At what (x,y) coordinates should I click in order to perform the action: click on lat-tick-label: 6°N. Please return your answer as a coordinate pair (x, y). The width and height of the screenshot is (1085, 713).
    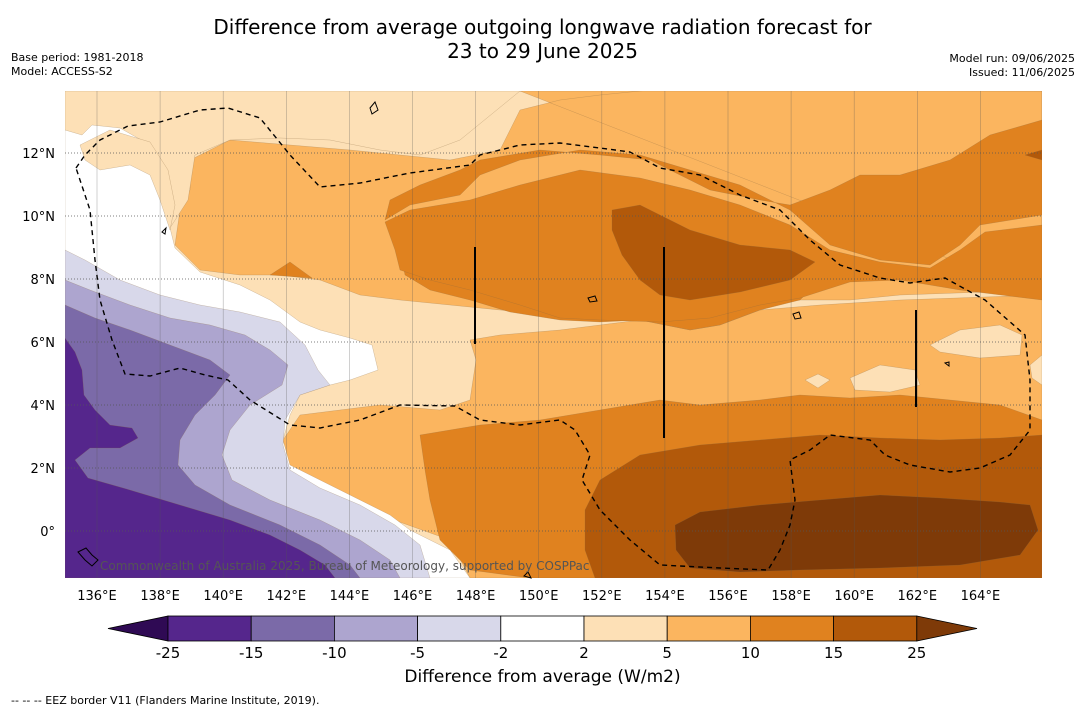
    Looking at the image, I should click on (43, 343).